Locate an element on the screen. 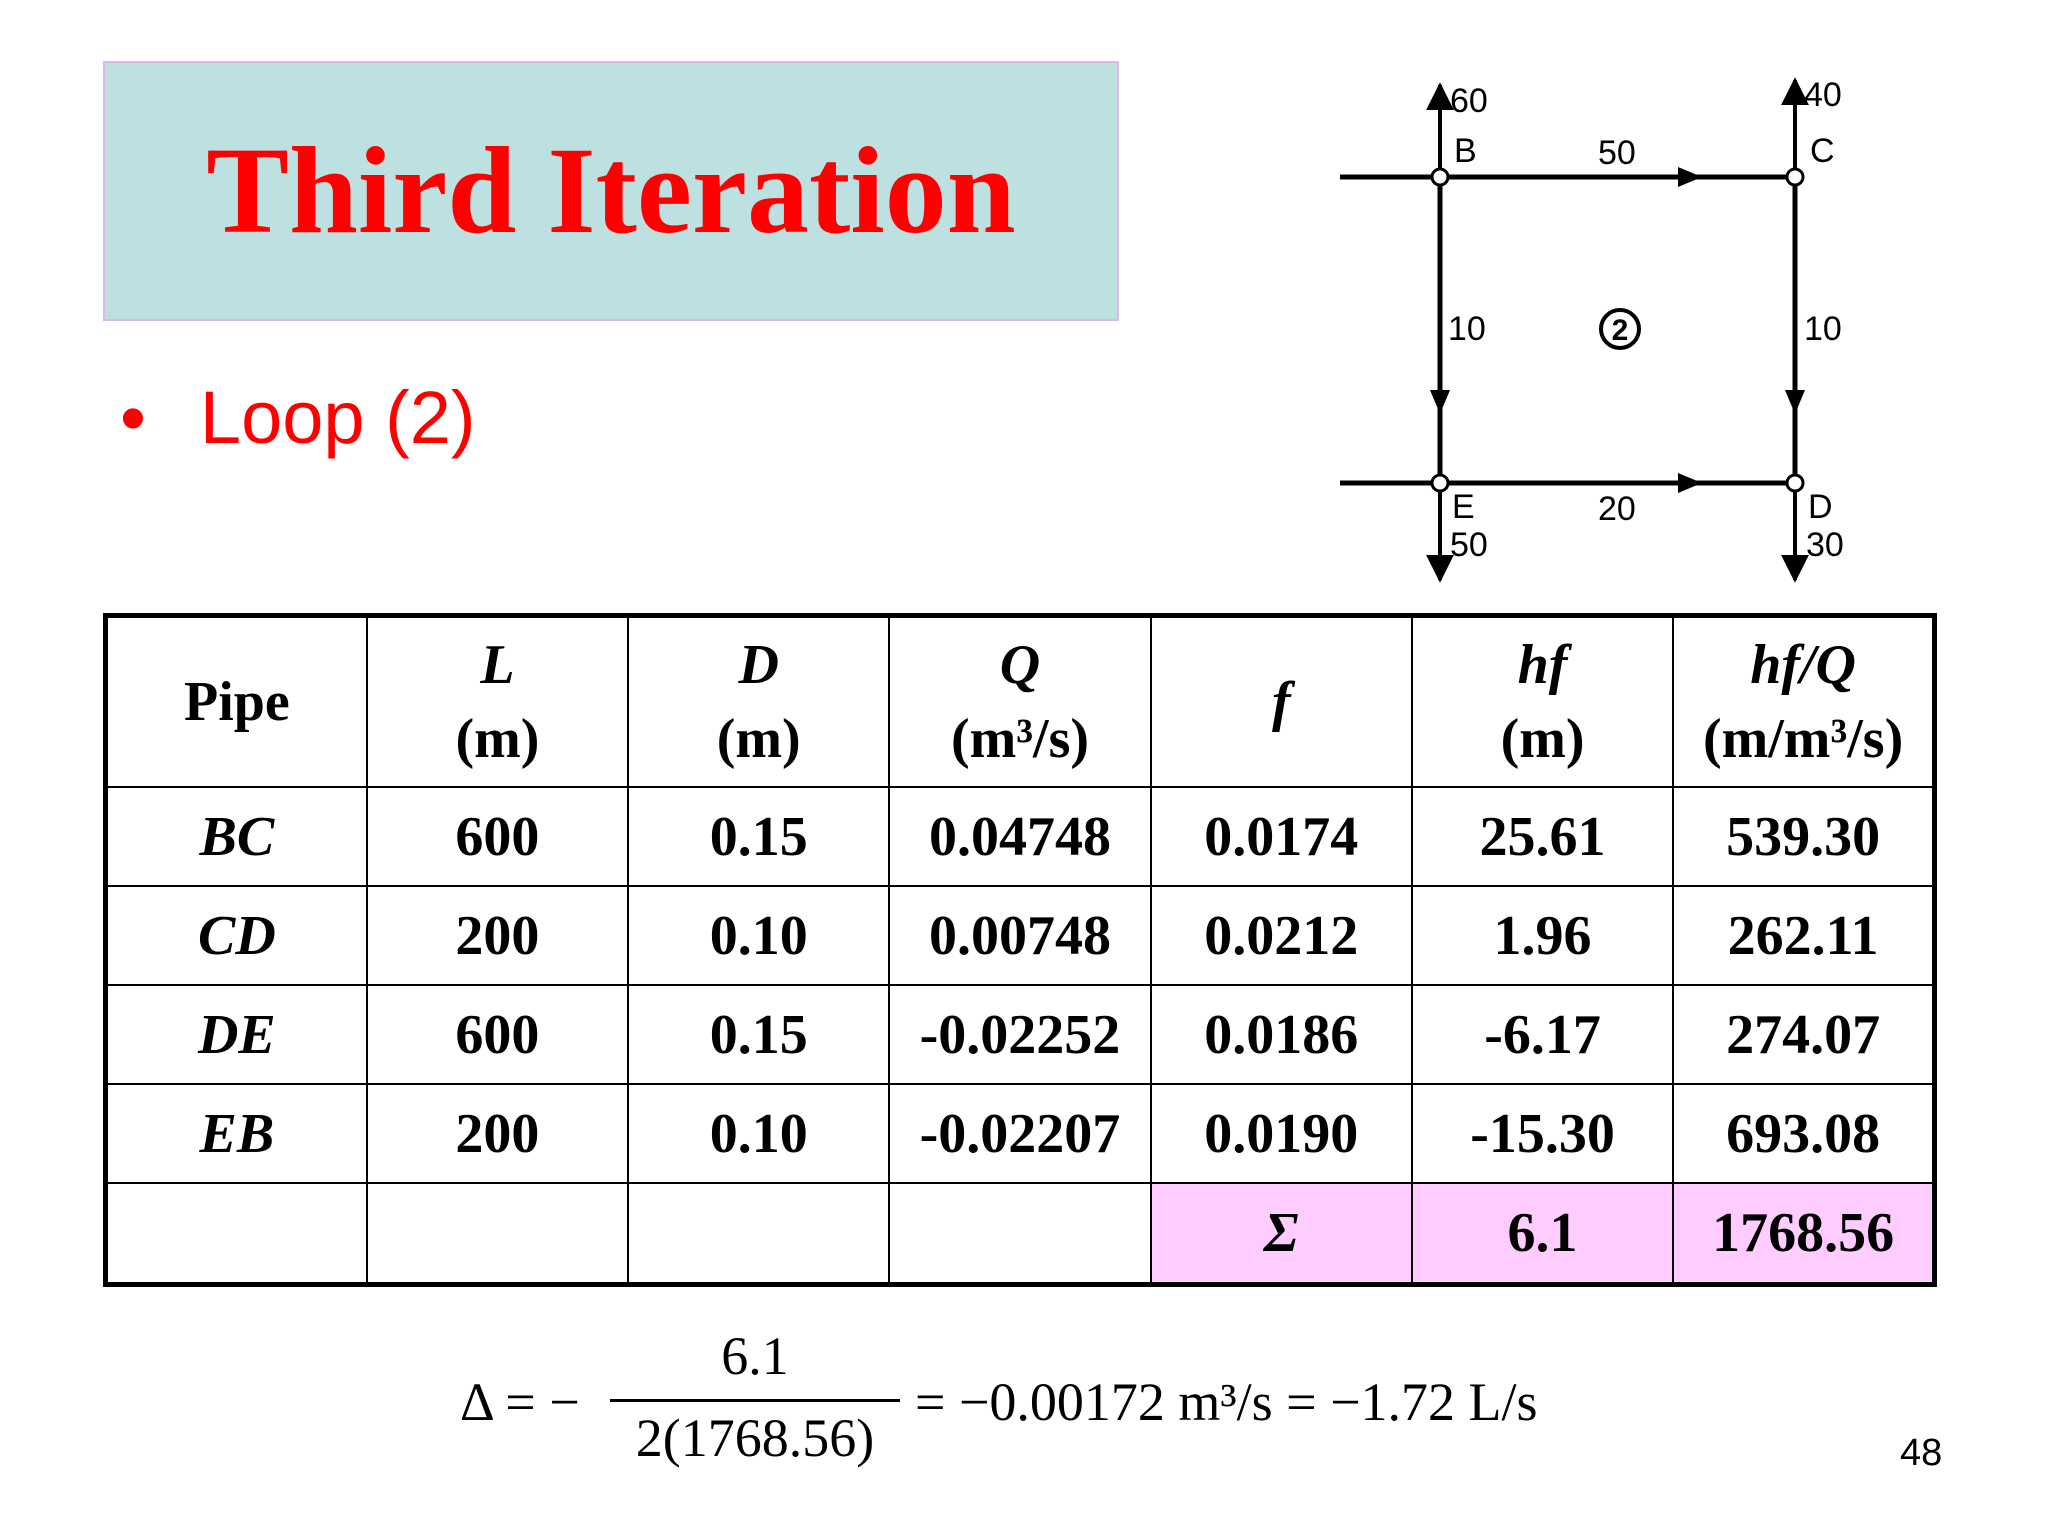 This screenshot has width=2048, height=1536. cell-flow: 0.00748 is located at coordinates (1020, 936).